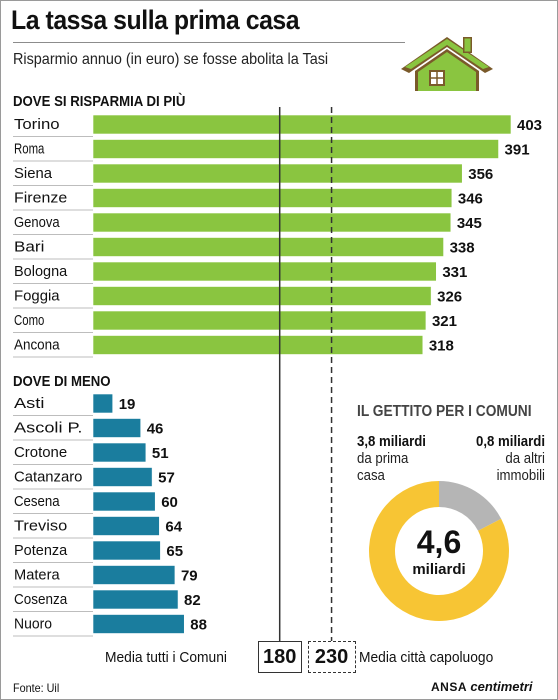 The width and height of the screenshot is (558, 700). Describe the element at coordinates (40, 198) in the screenshot. I see `top-category-label: Firenze` at that location.